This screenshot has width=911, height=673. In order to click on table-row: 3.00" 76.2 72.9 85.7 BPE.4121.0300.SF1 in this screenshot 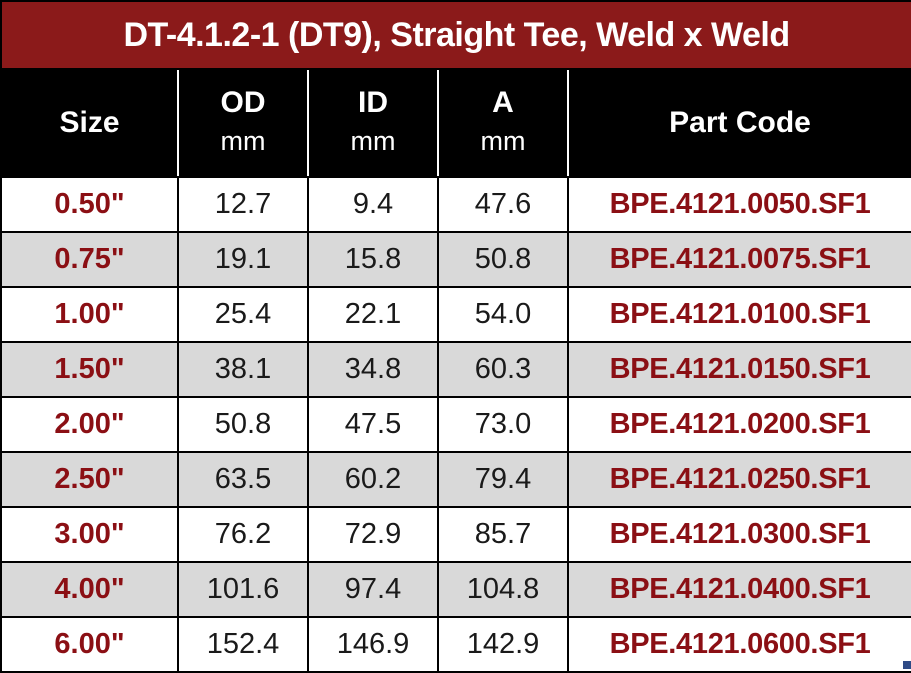, I will do `click(455, 534)`.